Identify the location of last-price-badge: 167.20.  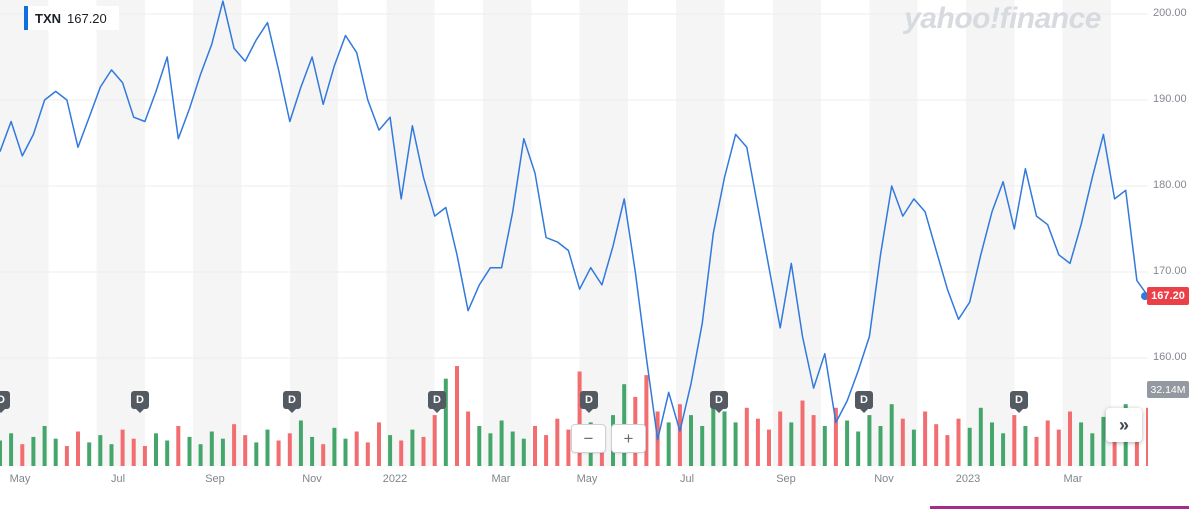
(1168, 296).